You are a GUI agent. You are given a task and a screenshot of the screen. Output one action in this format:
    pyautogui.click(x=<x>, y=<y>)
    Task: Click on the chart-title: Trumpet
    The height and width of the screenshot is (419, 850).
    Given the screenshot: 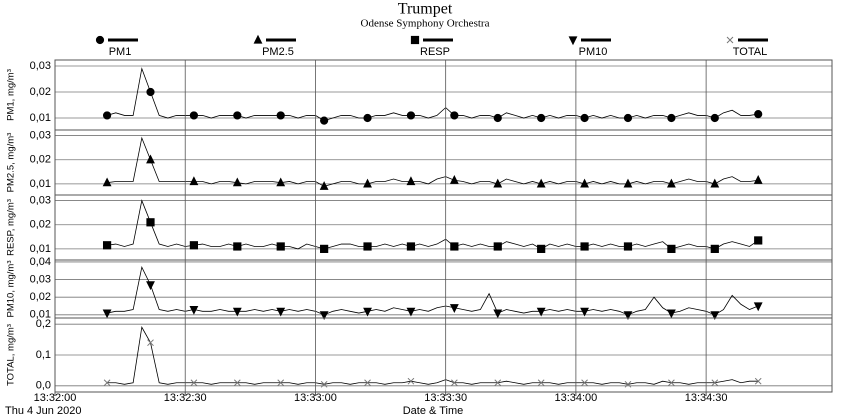 What is the action you would take?
    pyautogui.click(x=425, y=9)
    